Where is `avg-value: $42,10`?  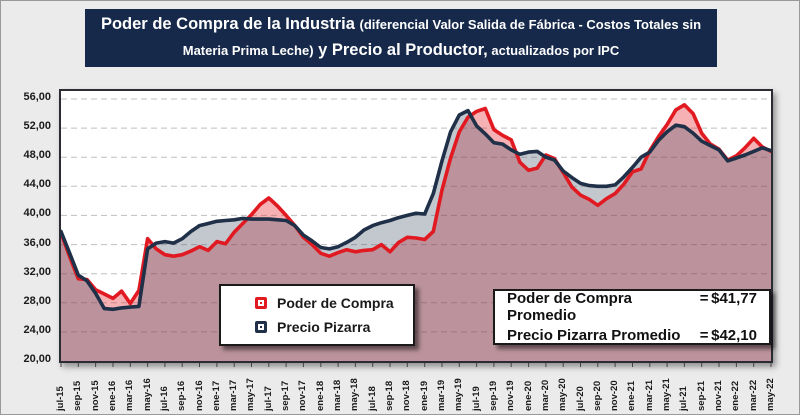
avg-value: $42,10 is located at coordinates (734, 335).